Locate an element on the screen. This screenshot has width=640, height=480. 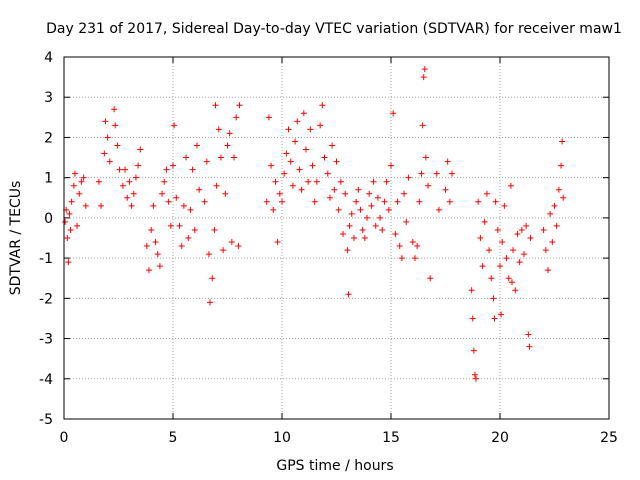
x-tick-label: 0 is located at coordinates (64, 438).